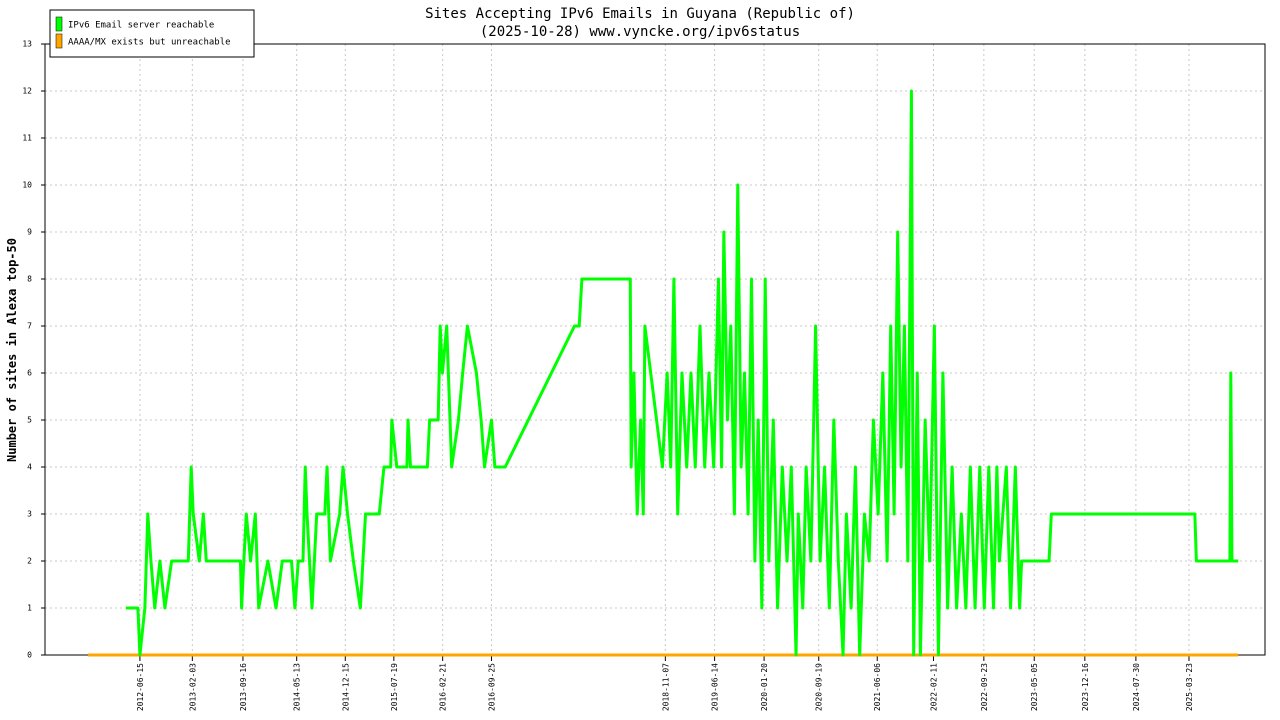 This screenshot has height=720, width=1280. I want to click on y-tick-label: 4, so click(29, 467).